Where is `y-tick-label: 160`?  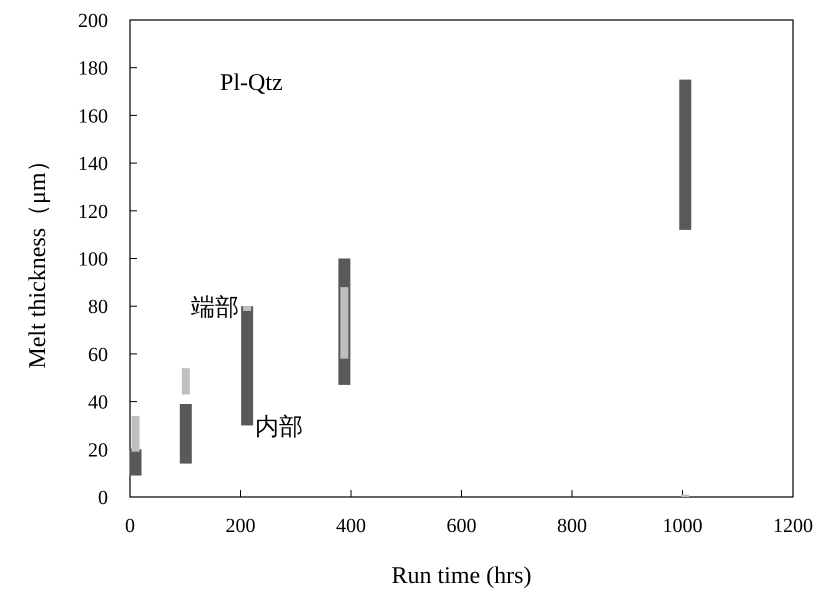 y-tick-label: 160 is located at coordinates (93, 116).